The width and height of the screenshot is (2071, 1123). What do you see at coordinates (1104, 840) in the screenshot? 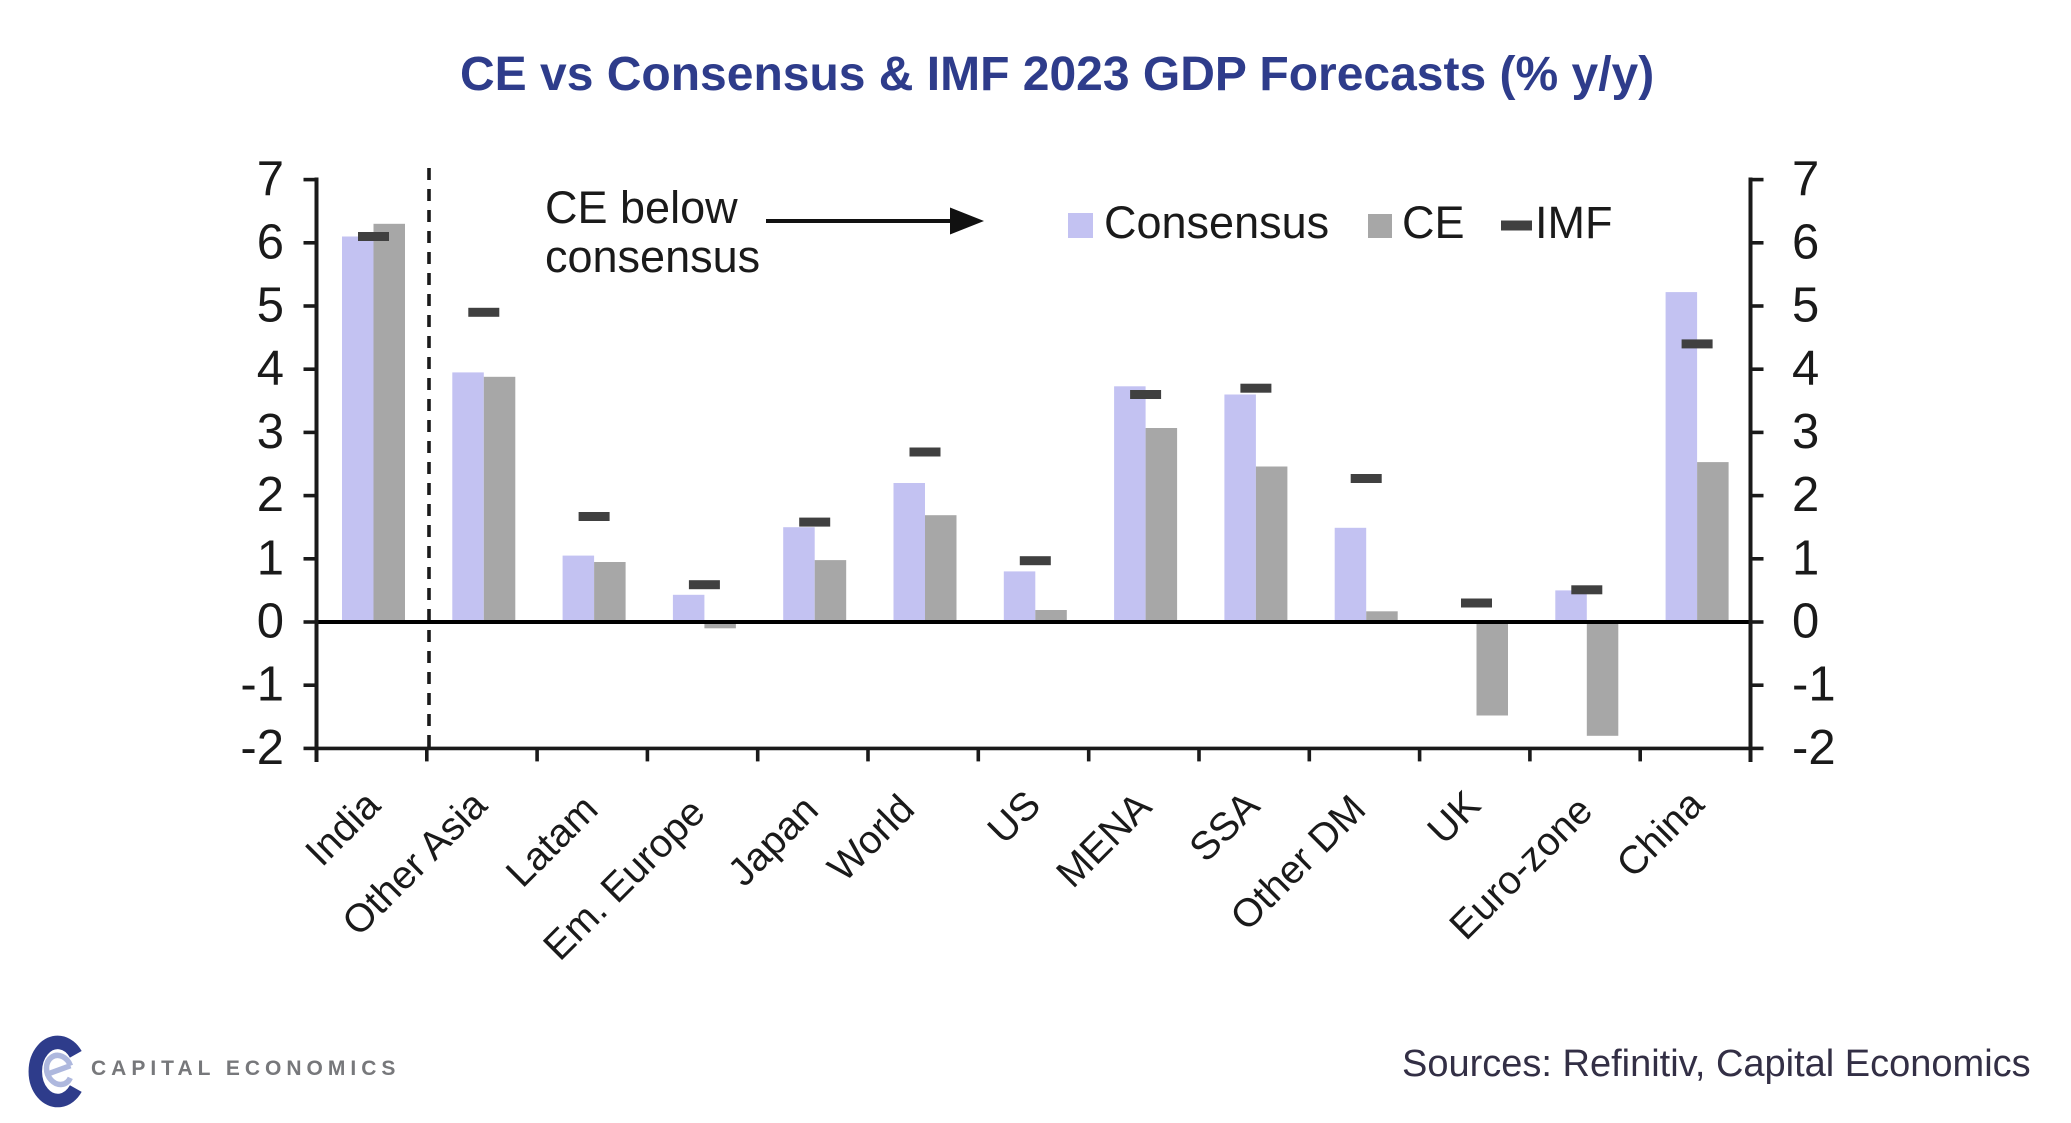
I see `svg-text: MENA` at bounding box center [1104, 840].